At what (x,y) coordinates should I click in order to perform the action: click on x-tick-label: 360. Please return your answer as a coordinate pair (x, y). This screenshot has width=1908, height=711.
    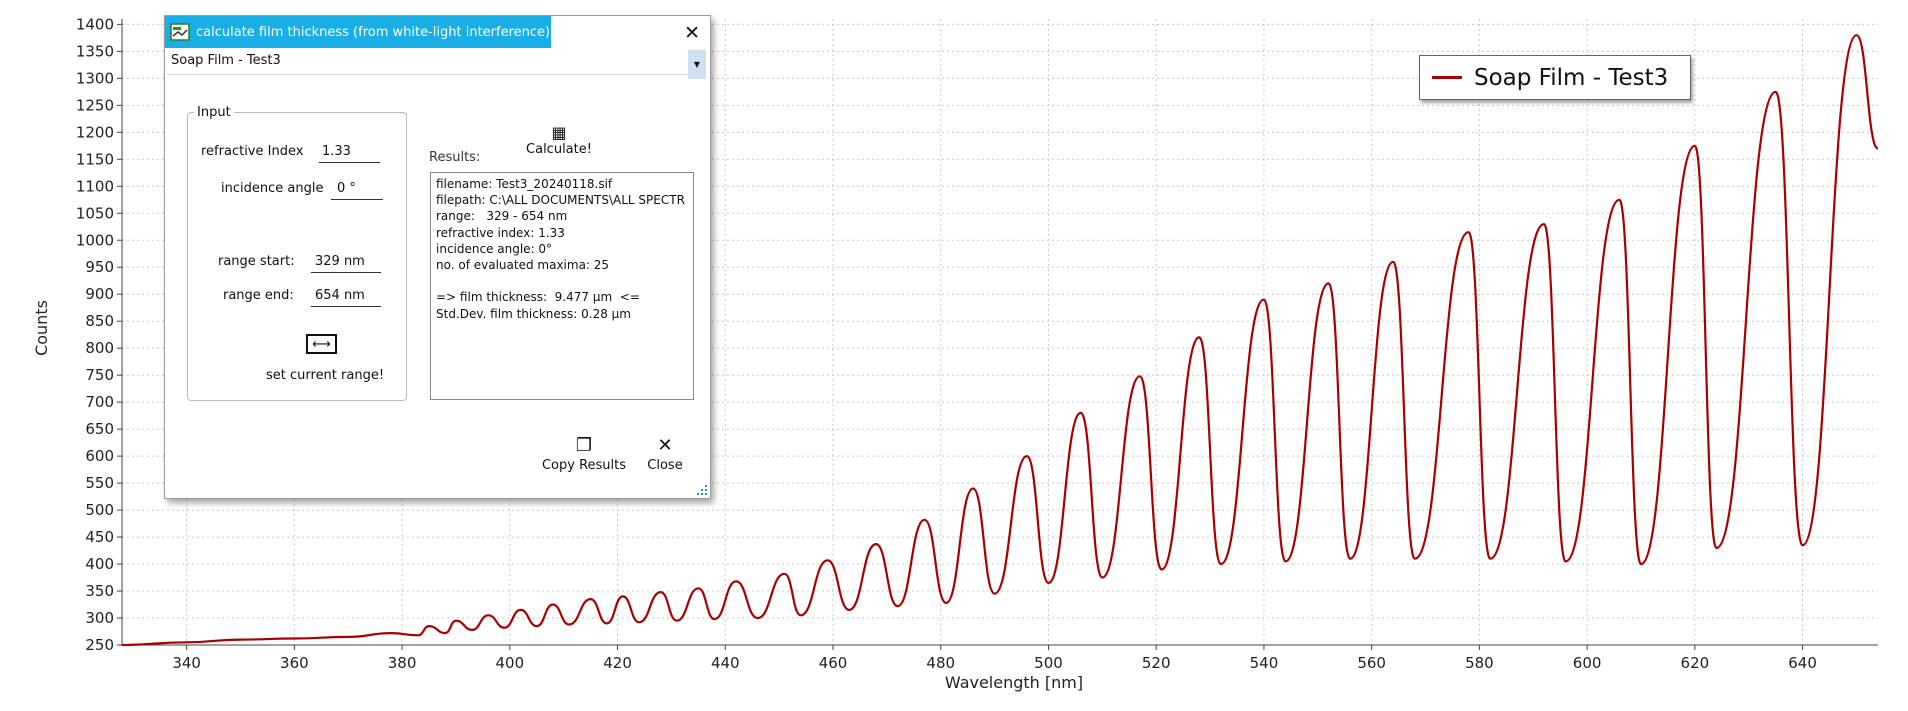
    Looking at the image, I should click on (294, 663).